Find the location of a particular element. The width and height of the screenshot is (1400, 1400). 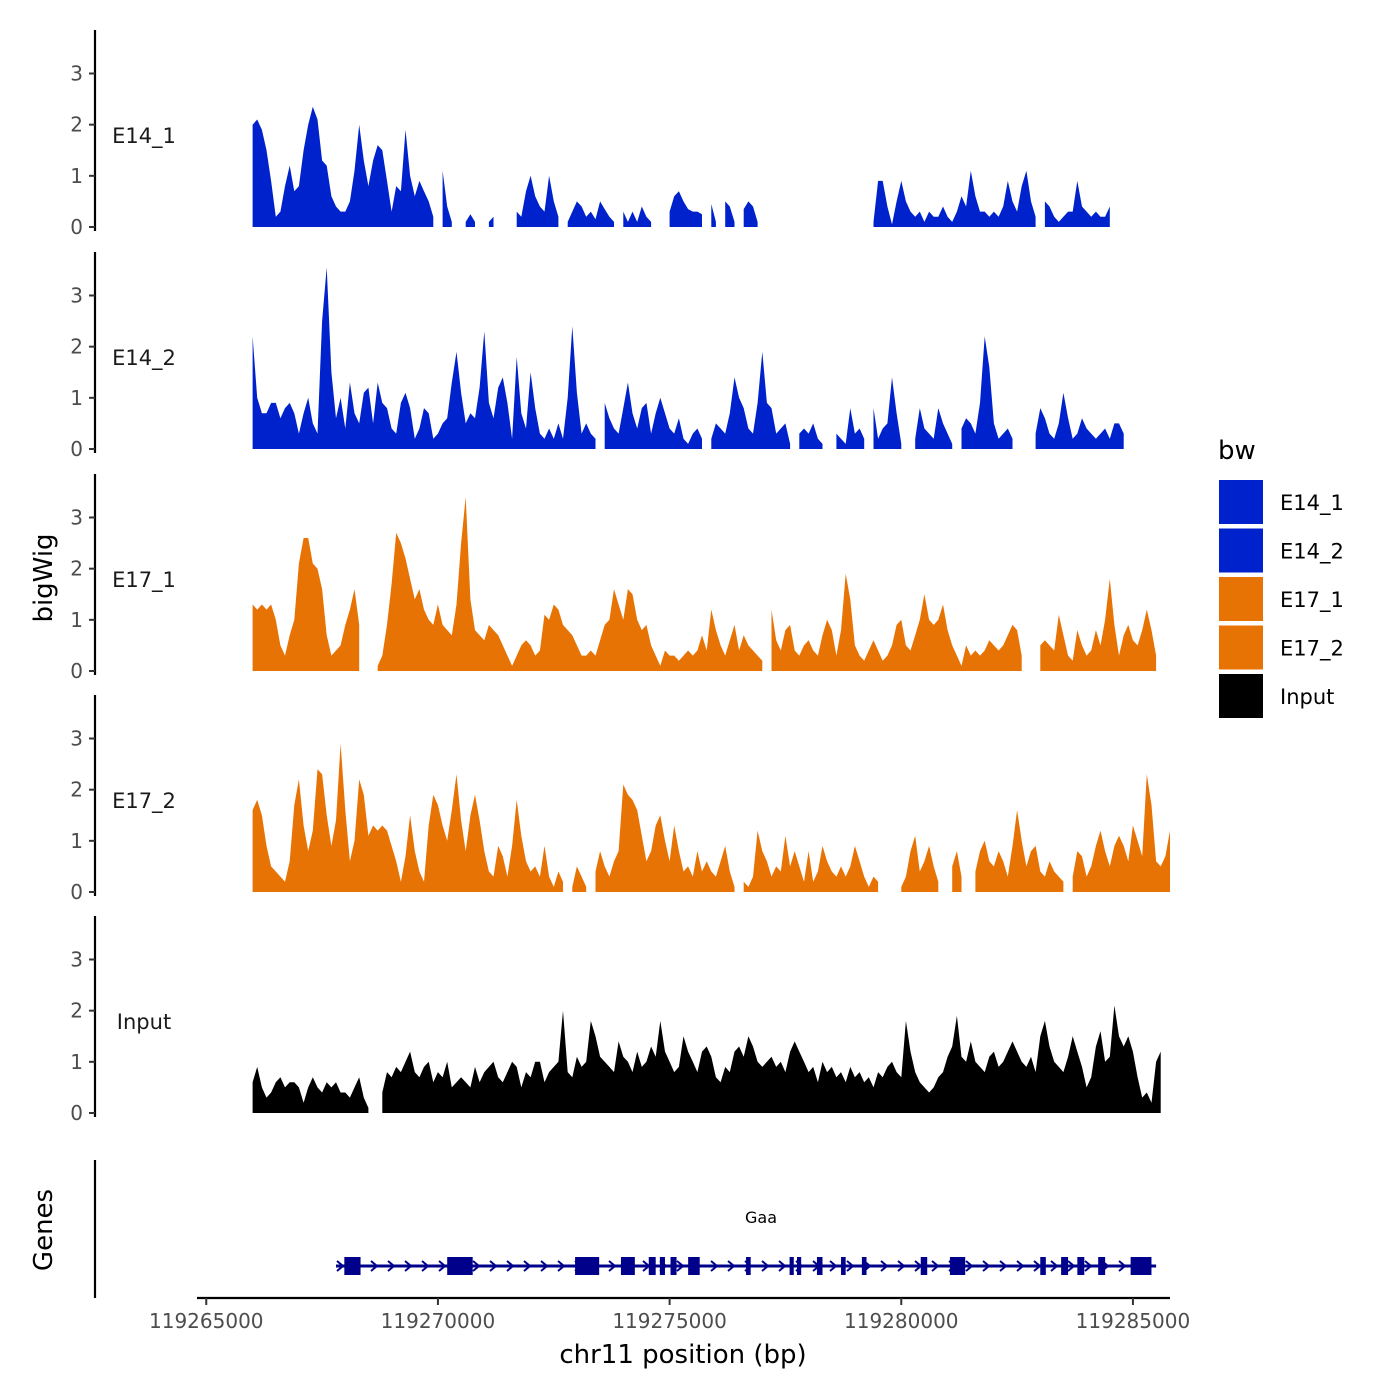

legend-label: E14_2 is located at coordinates (1312, 552).